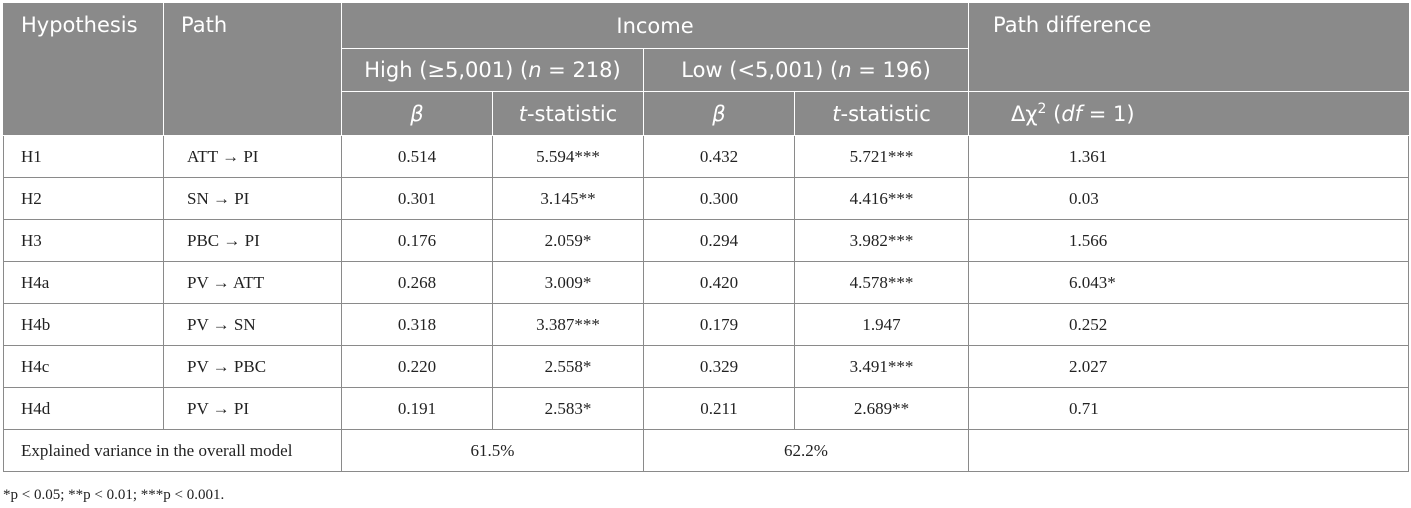 The width and height of the screenshot is (1411, 508). What do you see at coordinates (1189, 198) in the screenshot?
I see `cell-path-difference: 0.03` at bounding box center [1189, 198].